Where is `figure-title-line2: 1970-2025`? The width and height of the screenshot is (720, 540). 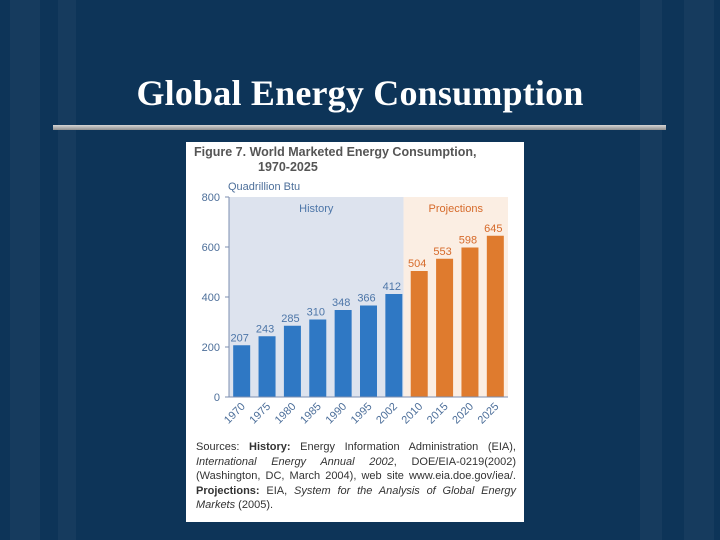
figure-title-line2: 1970-2025 is located at coordinates (288, 167).